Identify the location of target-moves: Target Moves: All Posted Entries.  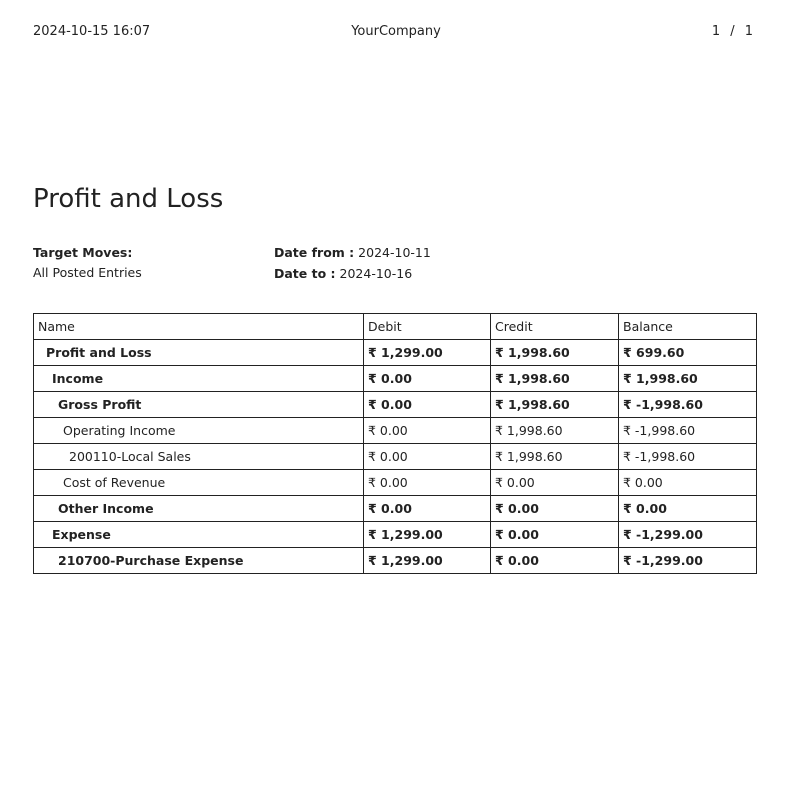
(87, 262).